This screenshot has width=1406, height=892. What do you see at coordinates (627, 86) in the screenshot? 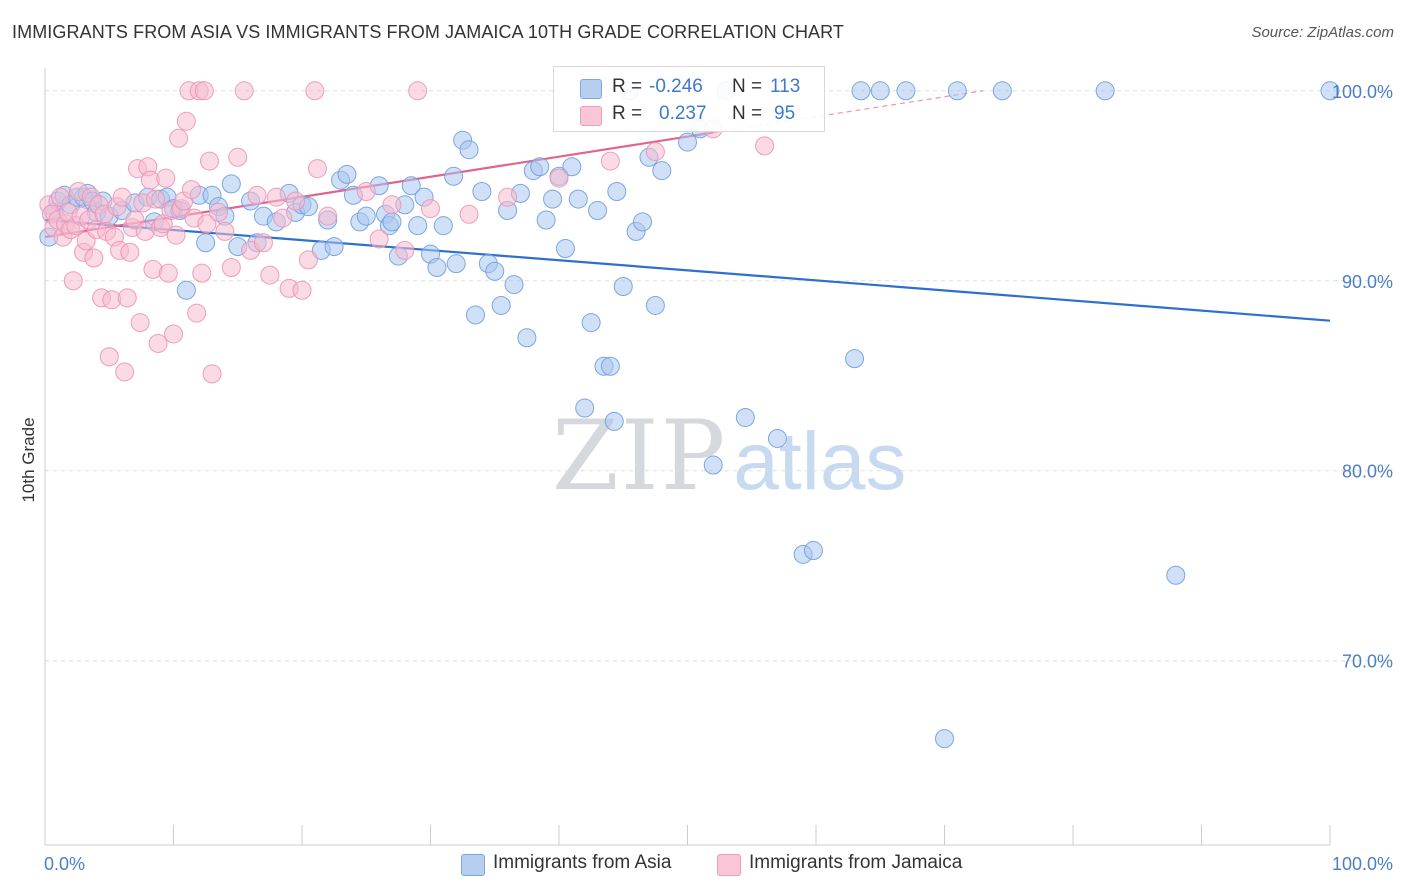
I see `legend-r-label-asia: R =` at bounding box center [627, 86].